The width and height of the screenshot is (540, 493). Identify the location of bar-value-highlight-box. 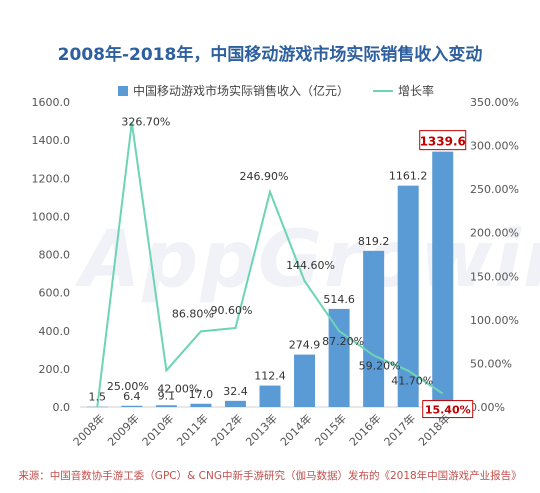
(443, 140).